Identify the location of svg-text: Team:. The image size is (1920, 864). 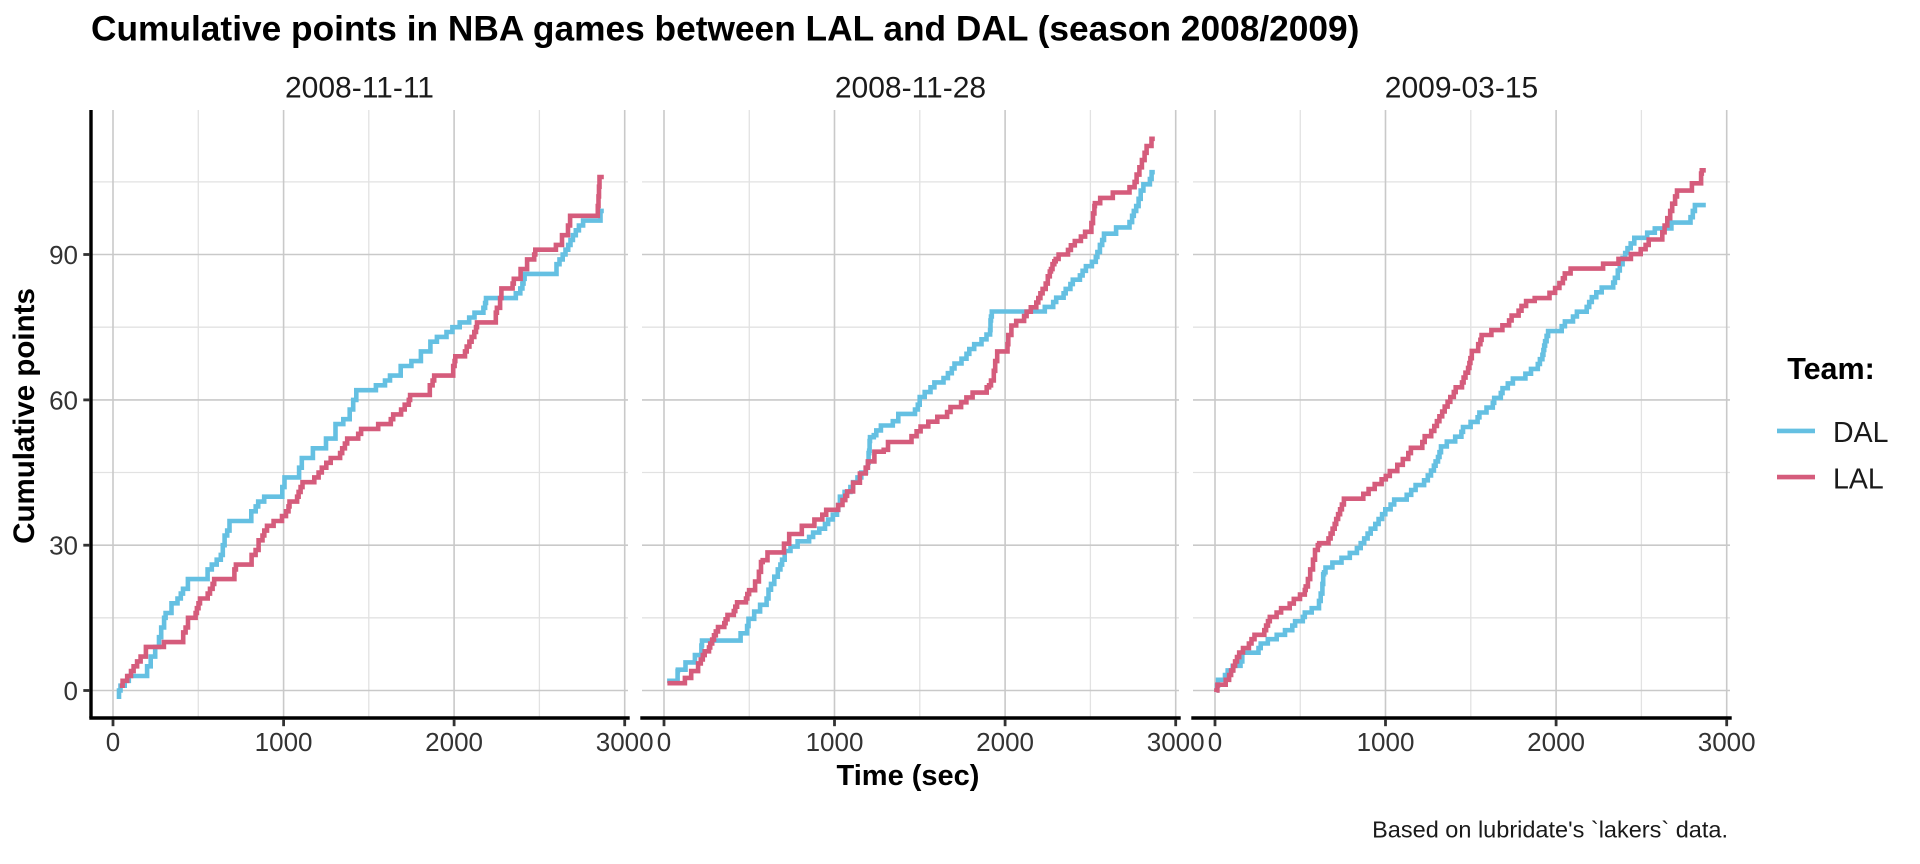
(1831, 369).